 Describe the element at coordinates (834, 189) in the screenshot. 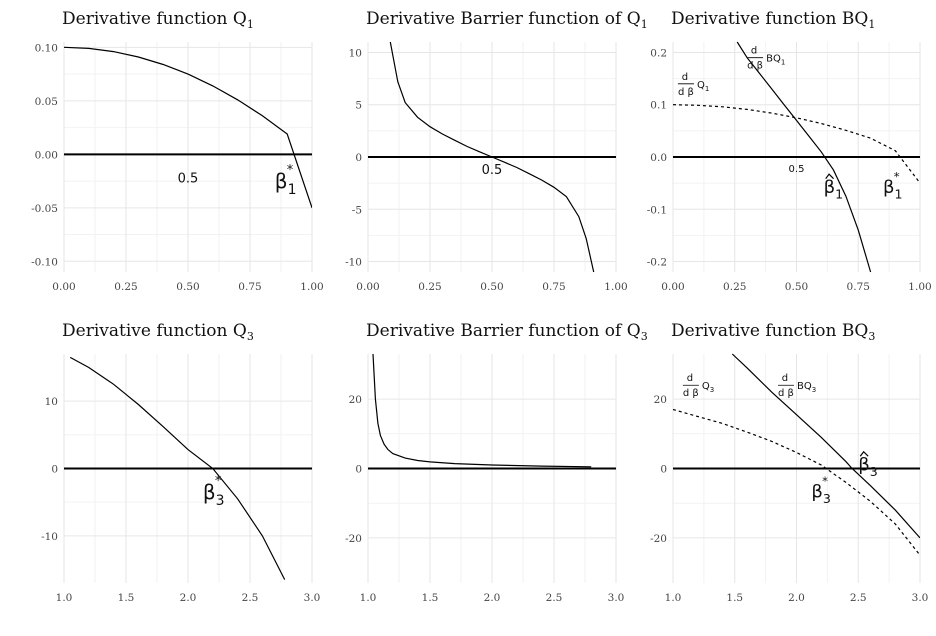

I see `panel-3-beta-hat-label: β1` at that location.